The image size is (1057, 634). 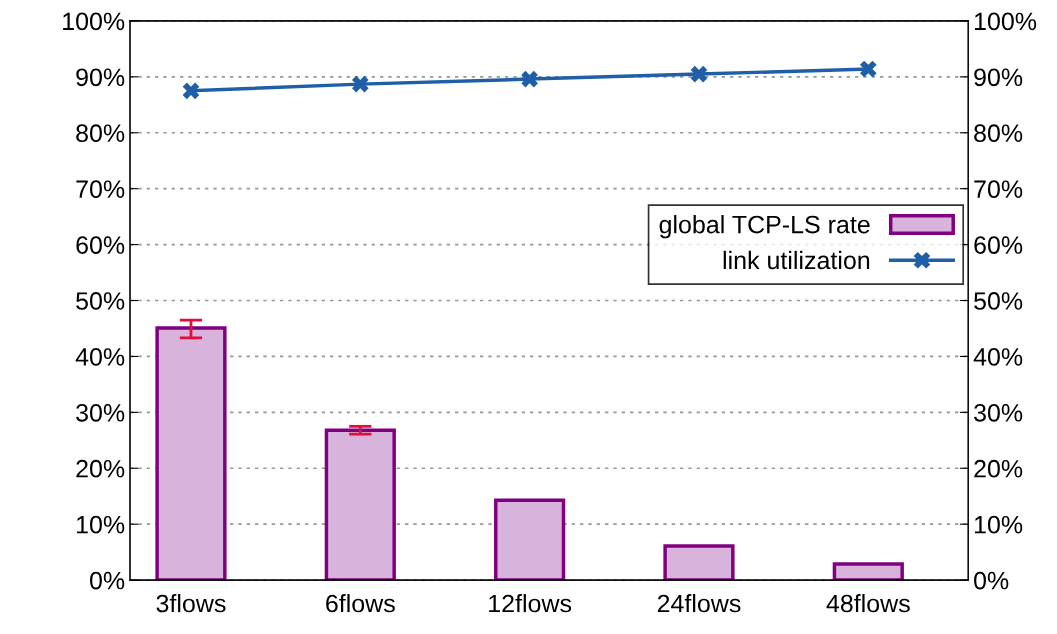 What do you see at coordinates (998, 524) in the screenshot?
I see `y2-tick-label: 10%` at bounding box center [998, 524].